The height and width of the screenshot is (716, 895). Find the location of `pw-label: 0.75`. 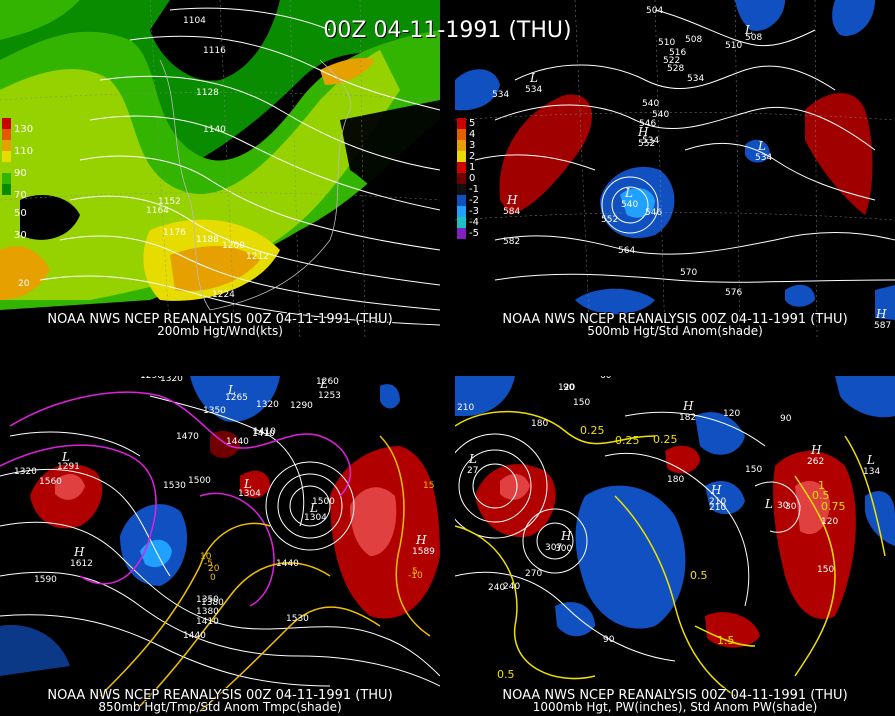

pw-label: 0.75 is located at coordinates (833, 506).